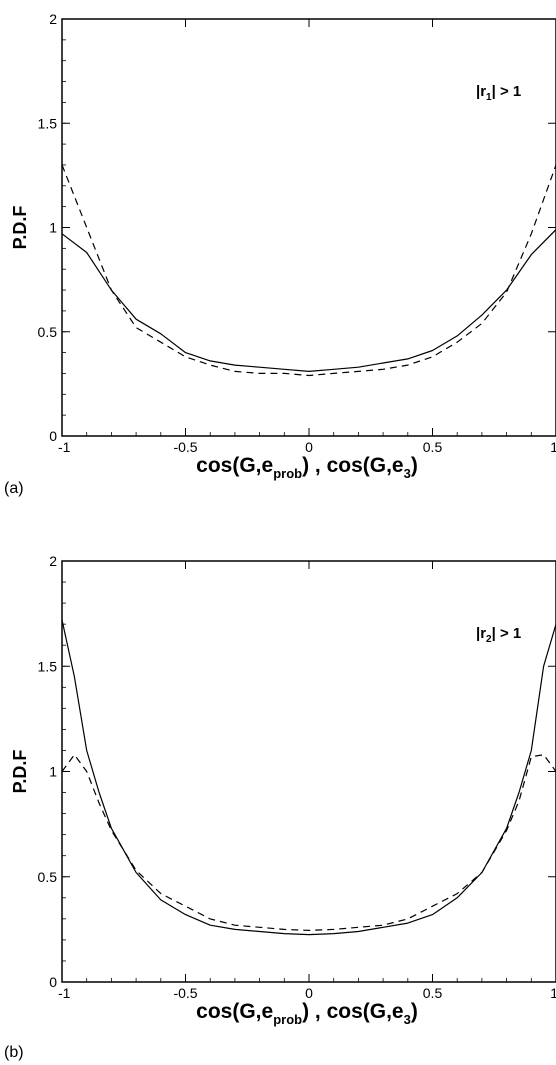  Describe the element at coordinates (308, 843) in the screenshot. I see `series-line-dashed` at that location.